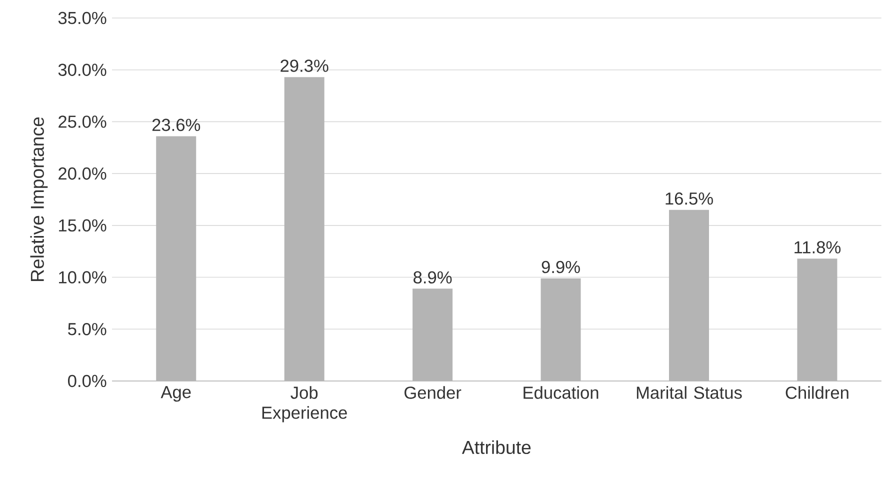 Image resolution: width=882 pixels, height=485 pixels. I want to click on x-tick-label: Job Experience, so click(304, 404).